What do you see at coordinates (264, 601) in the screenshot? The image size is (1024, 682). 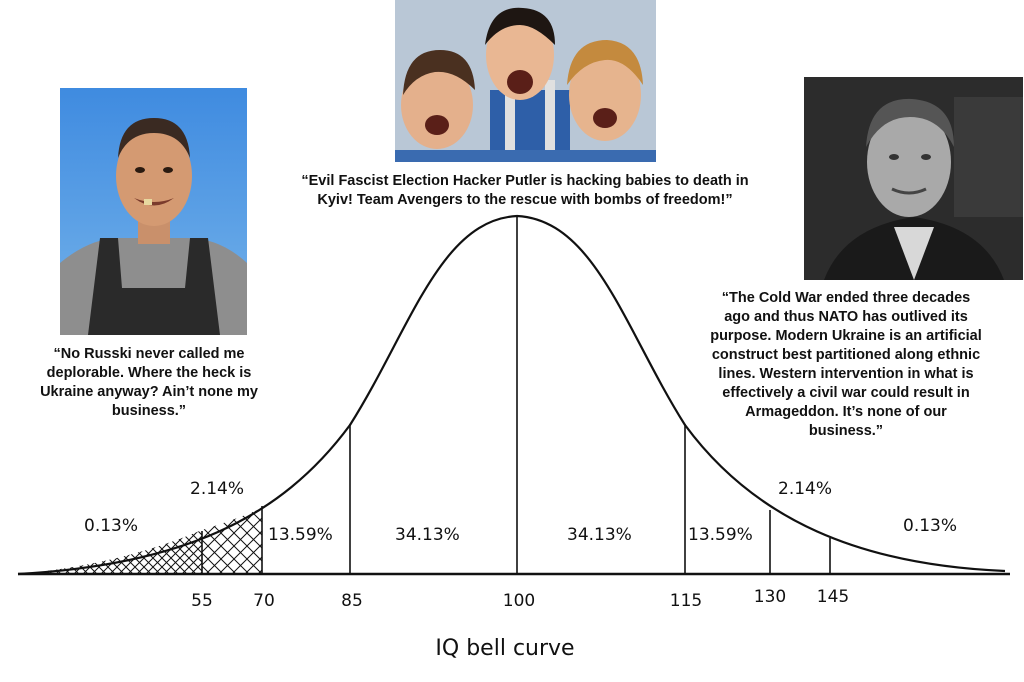 I see `tick-70: 70` at bounding box center [264, 601].